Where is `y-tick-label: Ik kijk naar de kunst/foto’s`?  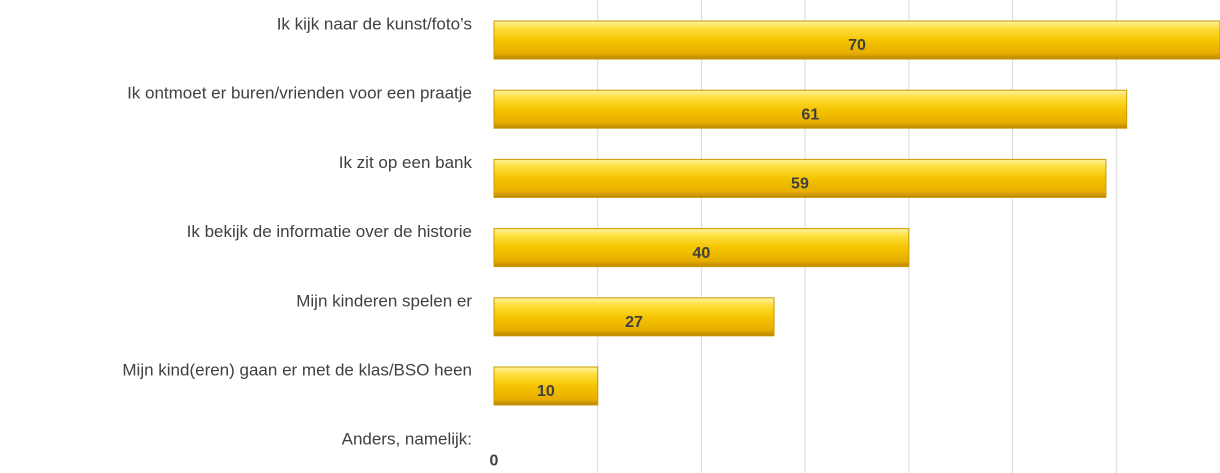
y-tick-label: Ik kijk naar de kunst/foto’s is located at coordinates (374, 23).